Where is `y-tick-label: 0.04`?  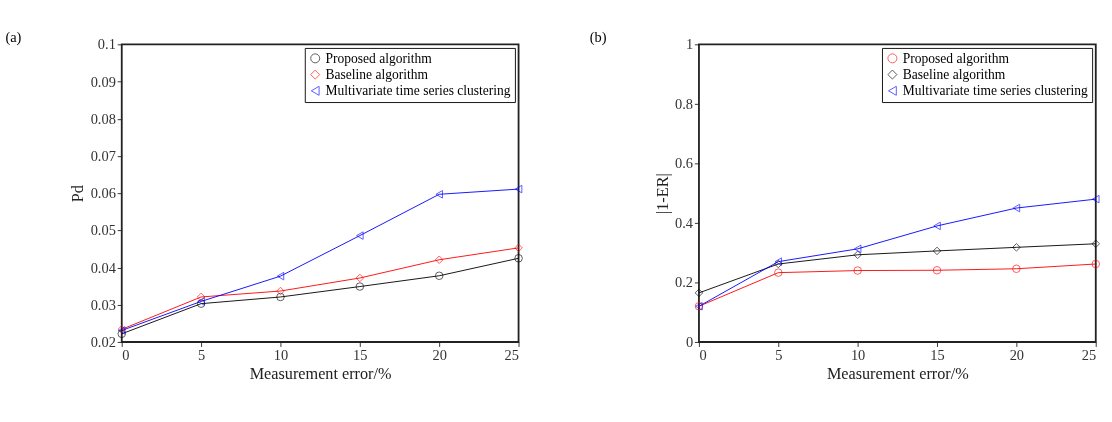 y-tick-label: 0.04 is located at coordinates (103, 267).